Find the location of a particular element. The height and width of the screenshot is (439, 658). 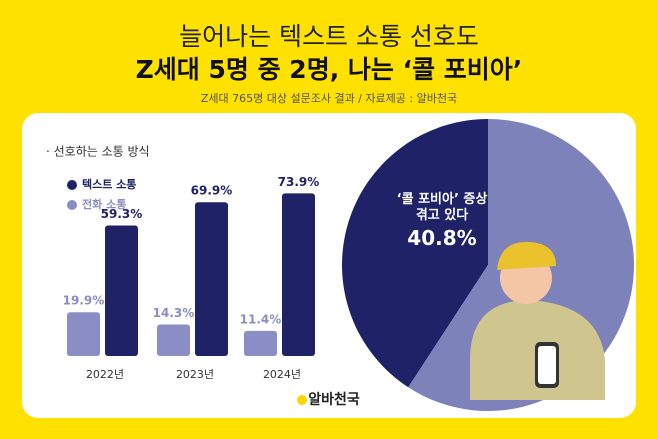

illustration is located at coordinates (537, 320).